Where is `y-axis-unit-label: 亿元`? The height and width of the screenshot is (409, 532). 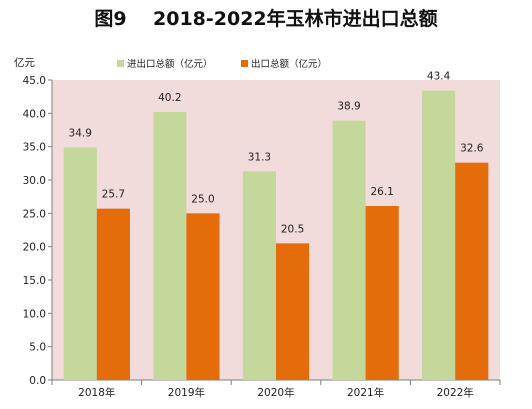
y-axis-unit-label: 亿元 is located at coordinates (24, 62).